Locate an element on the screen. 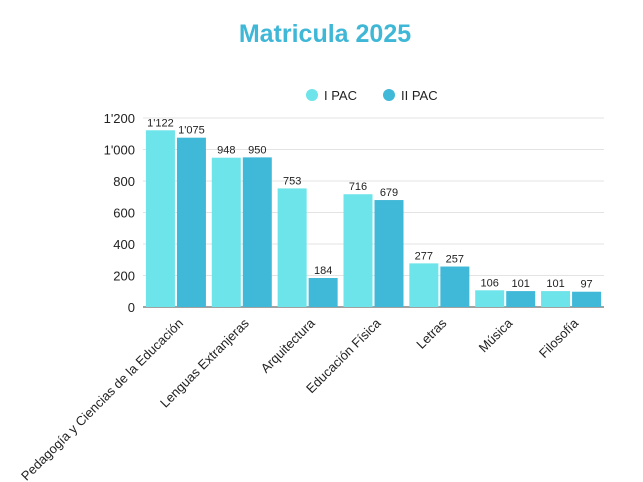 This screenshot has width=643, height=482. bar-i-pac-letras is located at coordinates (424, 285).